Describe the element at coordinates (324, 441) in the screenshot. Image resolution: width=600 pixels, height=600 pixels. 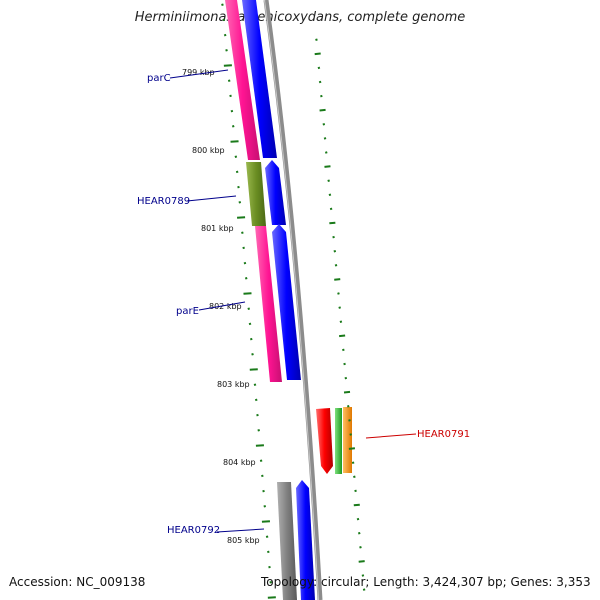
I see `gene-HEAR0791-arrow` at that location.